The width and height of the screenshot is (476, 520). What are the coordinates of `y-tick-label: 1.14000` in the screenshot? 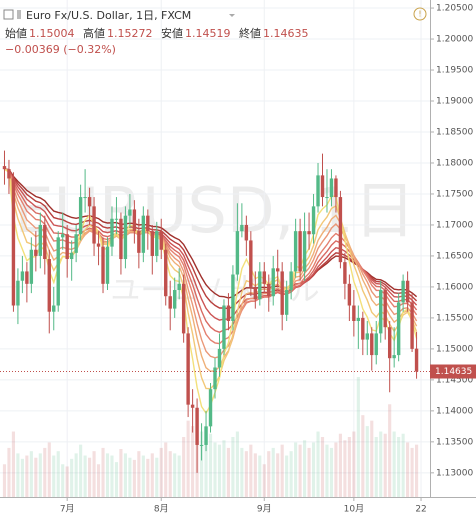 It's located at (454, 411).